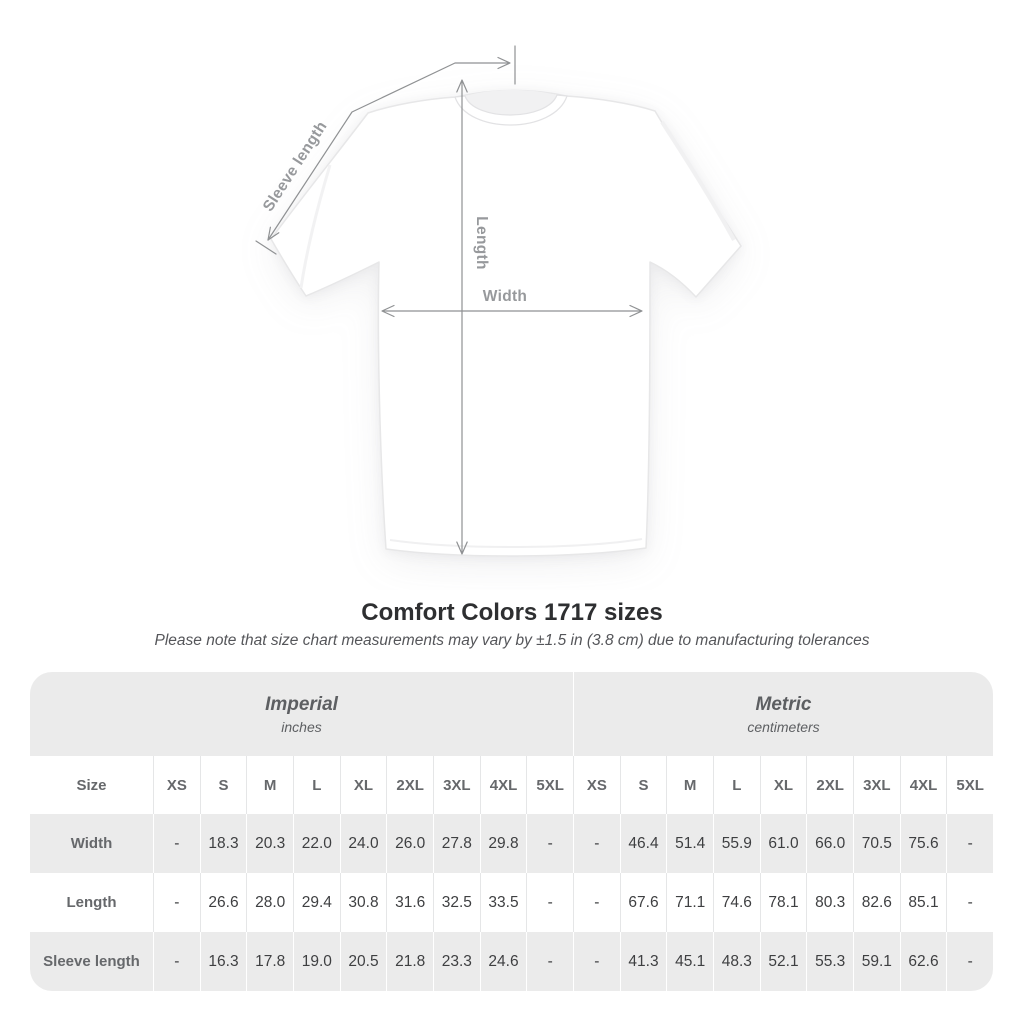 The image size is (1024, 1024). I want to click on size-header-imperial-m: M, so click(269, 785).